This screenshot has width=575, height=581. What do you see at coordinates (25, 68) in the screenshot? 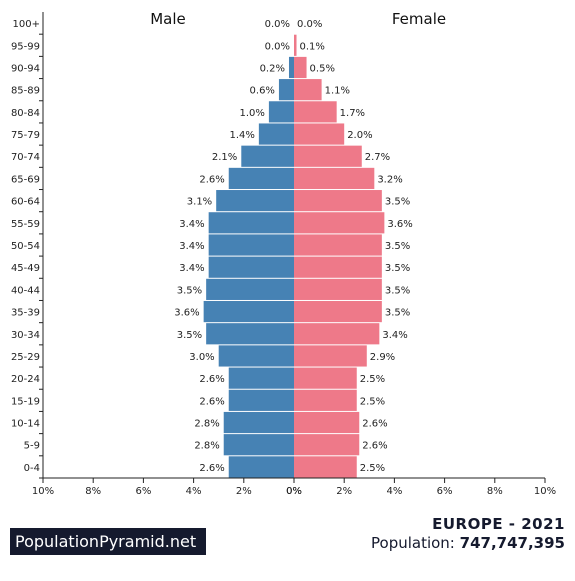
I see `age-tick-label: 90-94` at bounding box center [25, 68].